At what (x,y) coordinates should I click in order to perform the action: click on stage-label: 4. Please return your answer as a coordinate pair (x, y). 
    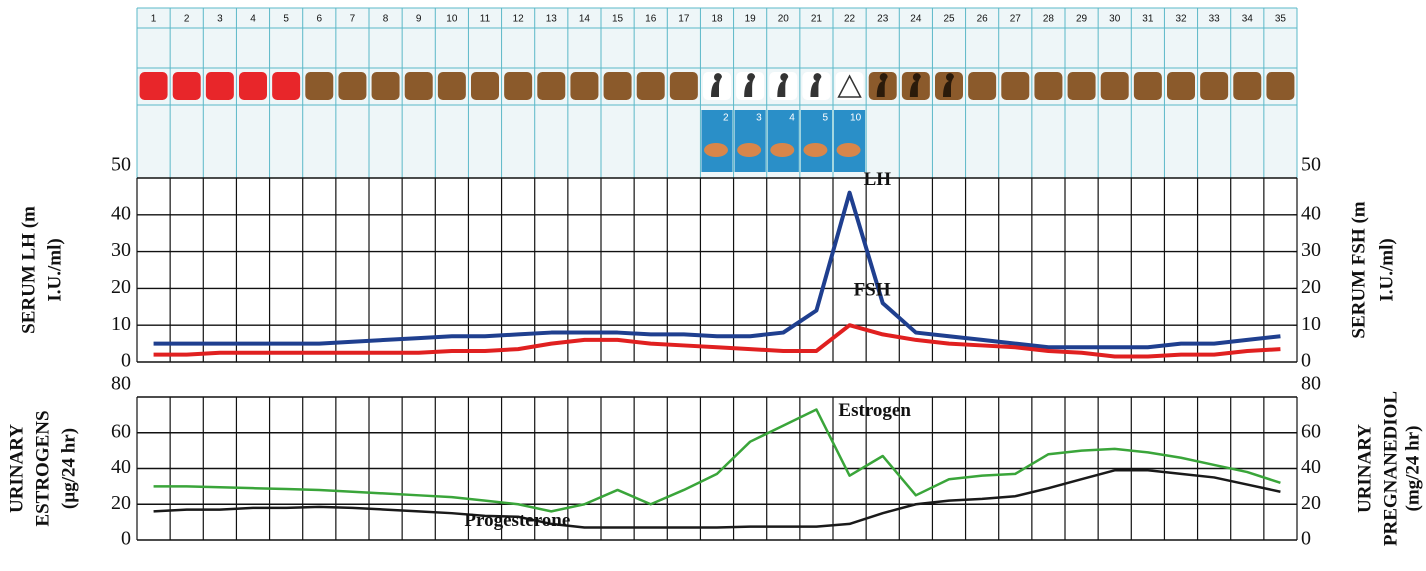
    Looking at the image, I should click on (792, 118).